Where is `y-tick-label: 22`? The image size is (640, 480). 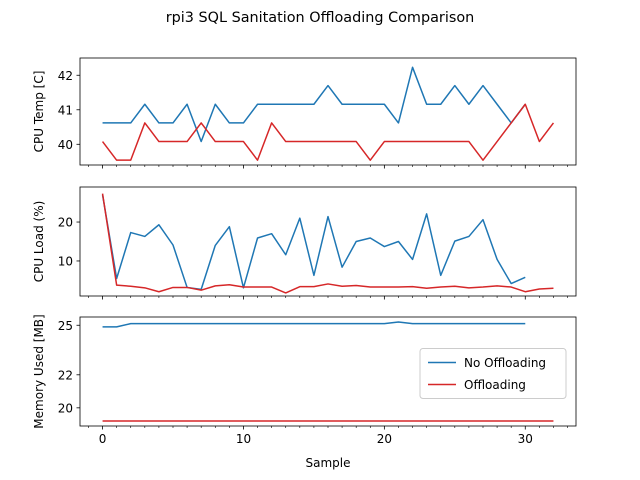
y-tick-label: 22 is located at coordinates (65, 375).